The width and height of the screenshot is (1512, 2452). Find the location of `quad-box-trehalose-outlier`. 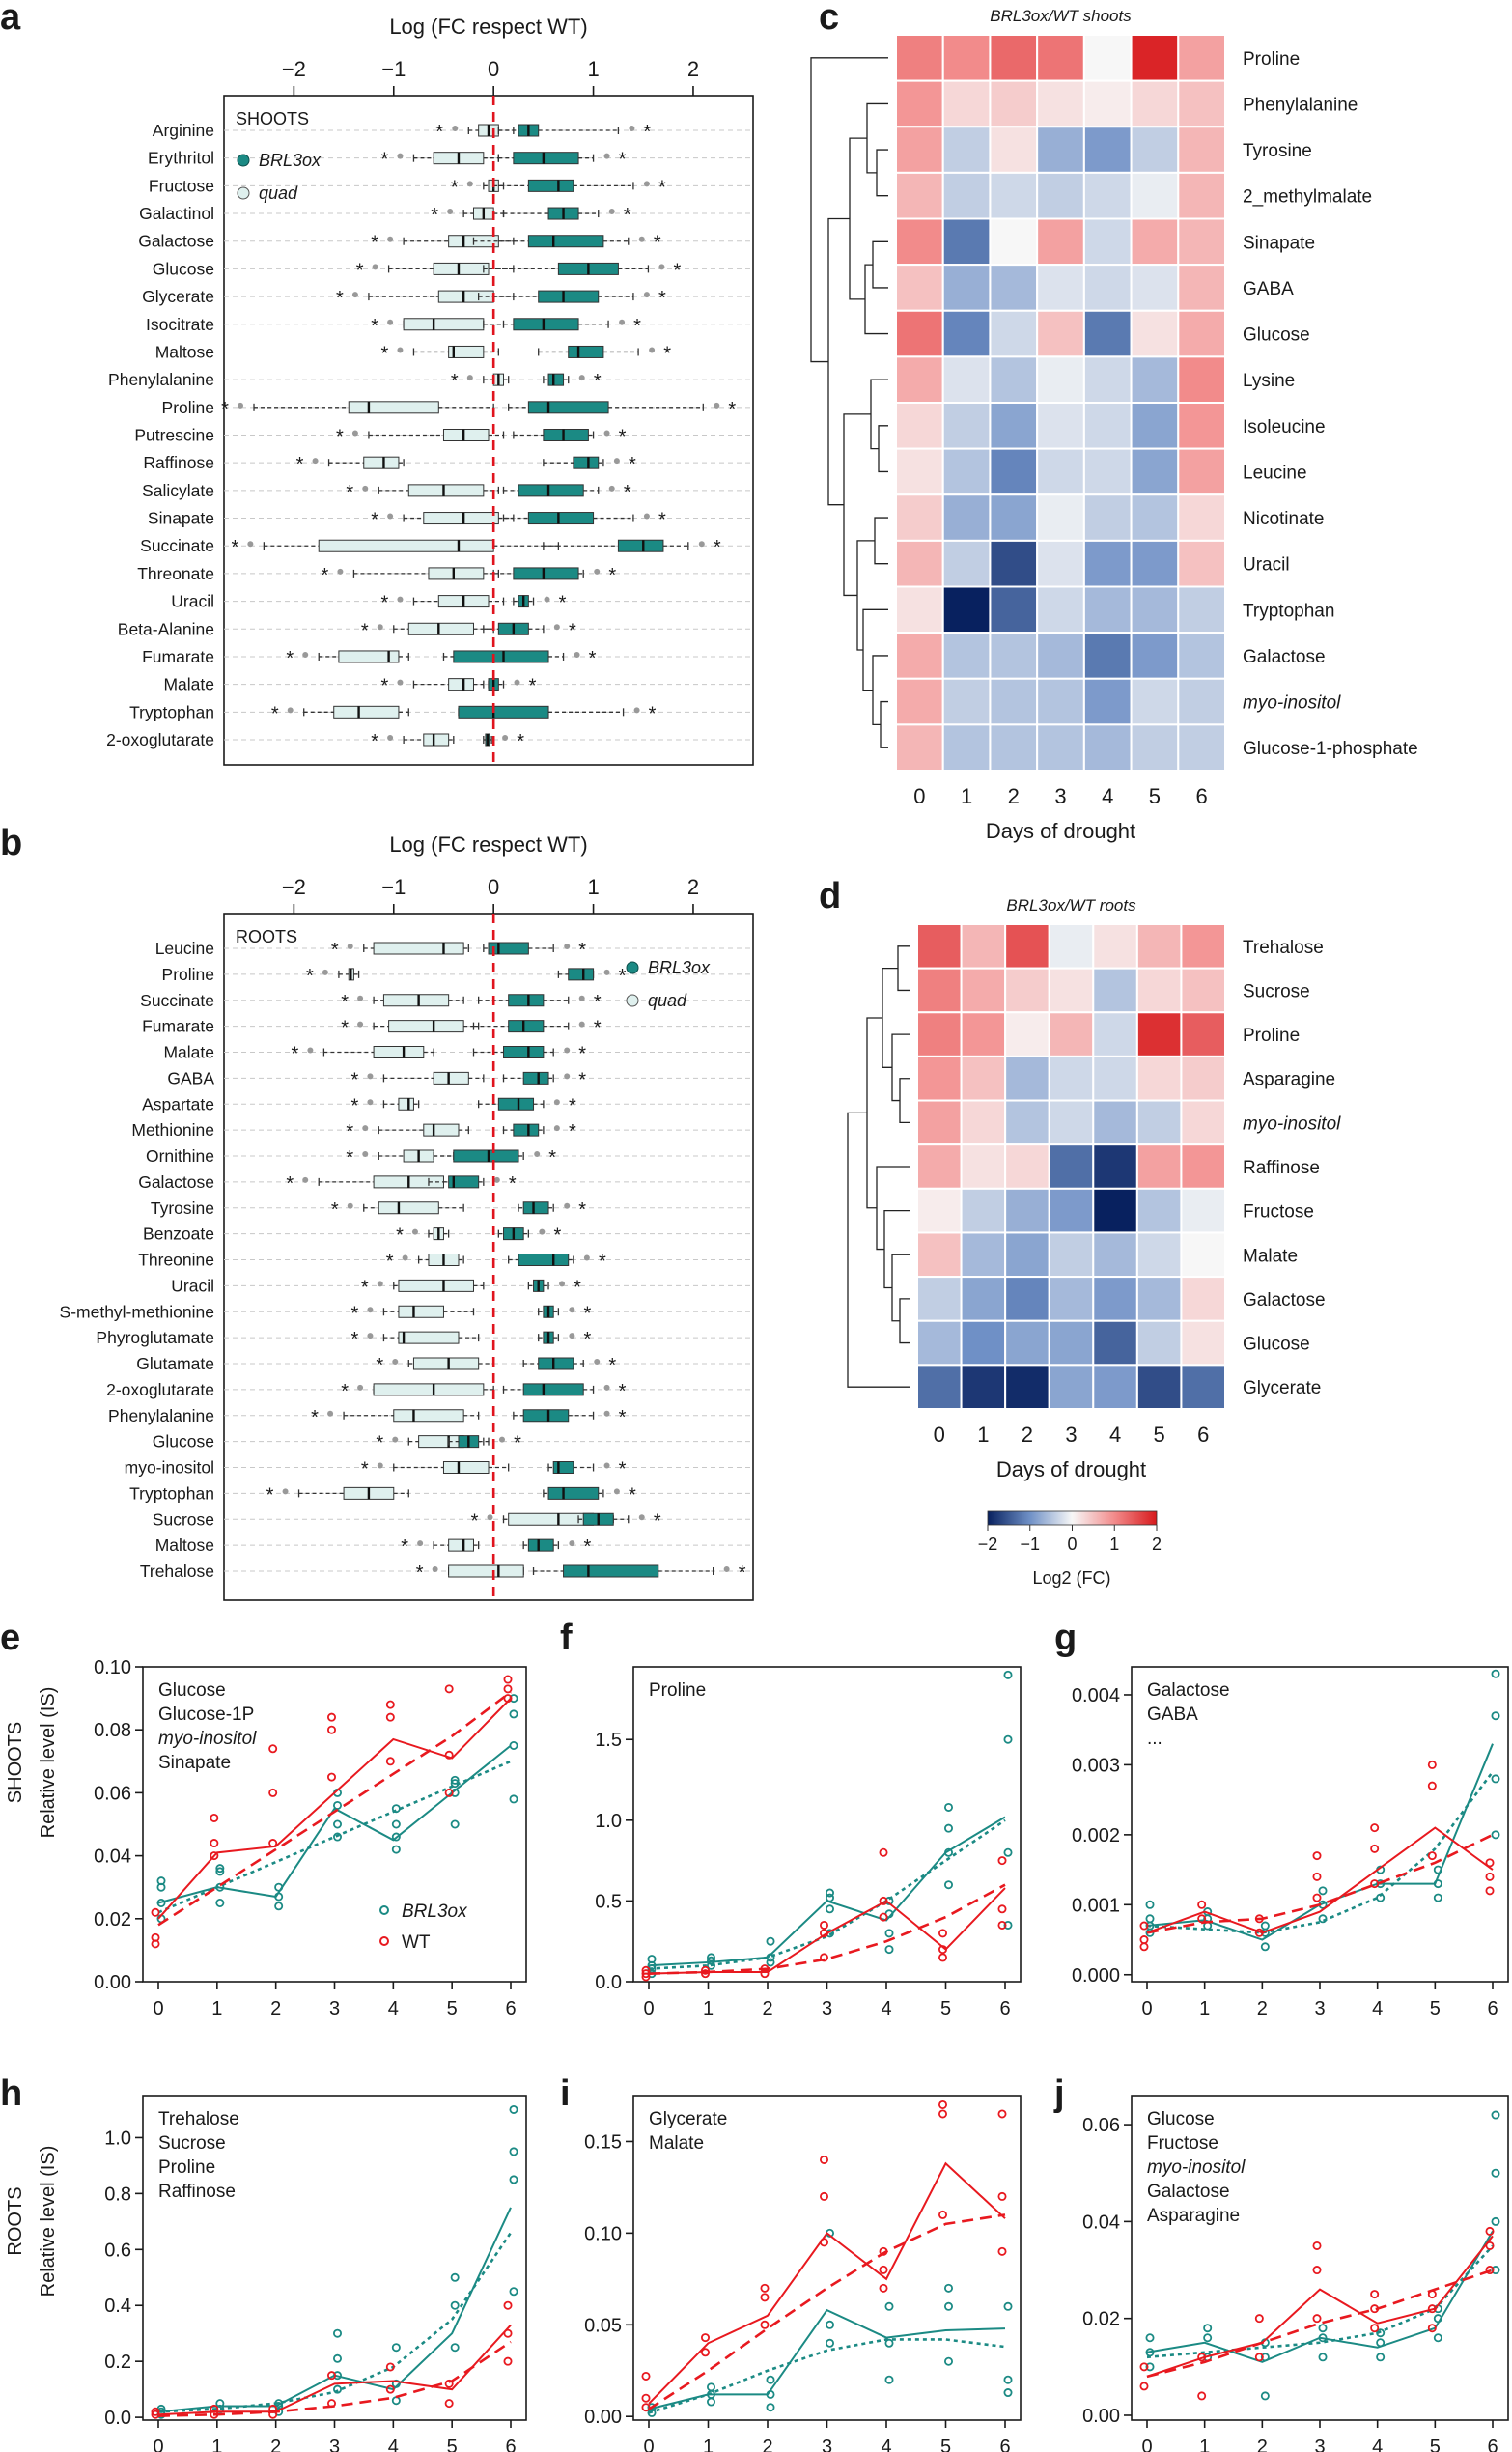

quad-box-trehalose-outlier is located at coordinates (435, 1569).